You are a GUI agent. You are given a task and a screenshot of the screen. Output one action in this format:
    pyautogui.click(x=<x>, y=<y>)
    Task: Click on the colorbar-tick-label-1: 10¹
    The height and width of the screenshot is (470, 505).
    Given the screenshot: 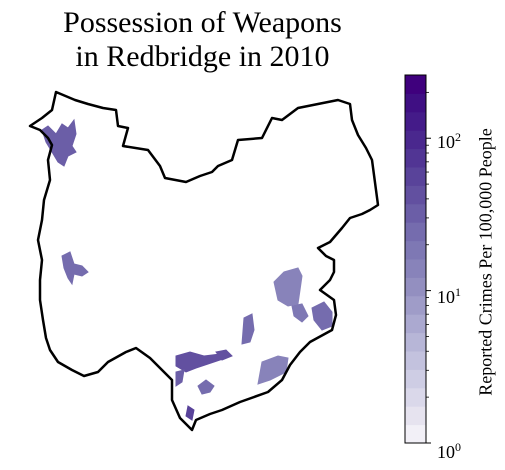 What is the action you would take?
    pyautogui.click(x=449, y=296)
    